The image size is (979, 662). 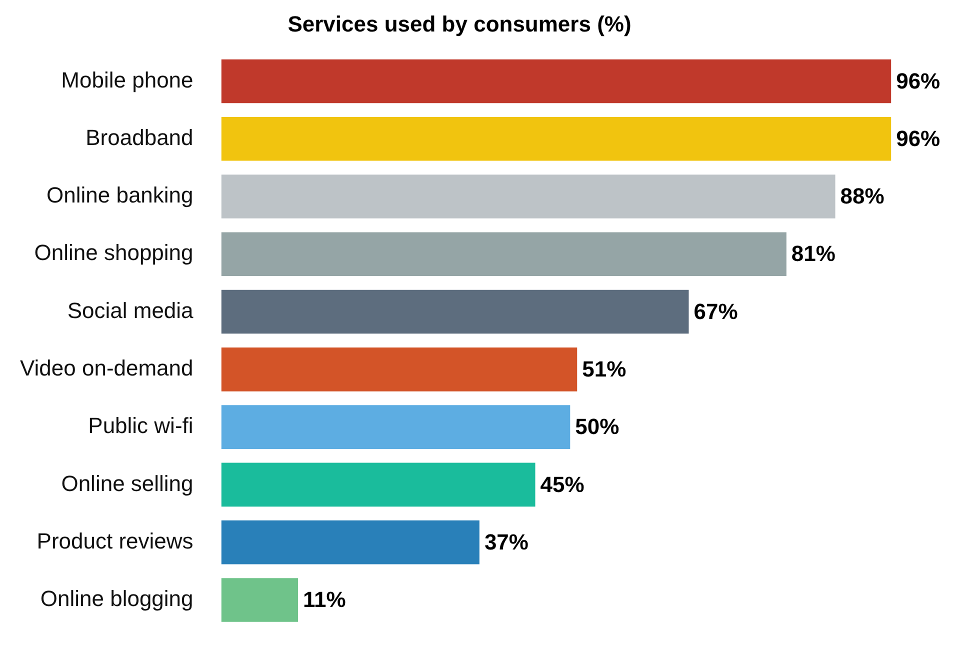 What do you see at coordinates (114, 253) in the screenshot?
I see `y-tick-label: Online shopping` at bounding box center [114, 253].